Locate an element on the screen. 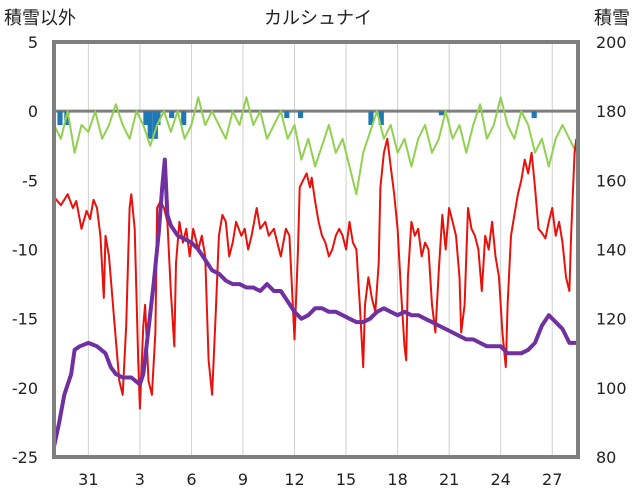 The width and height of the screenshot is (636, 501). right-axis-label: 積雪 is located at coordinates (612, 18).